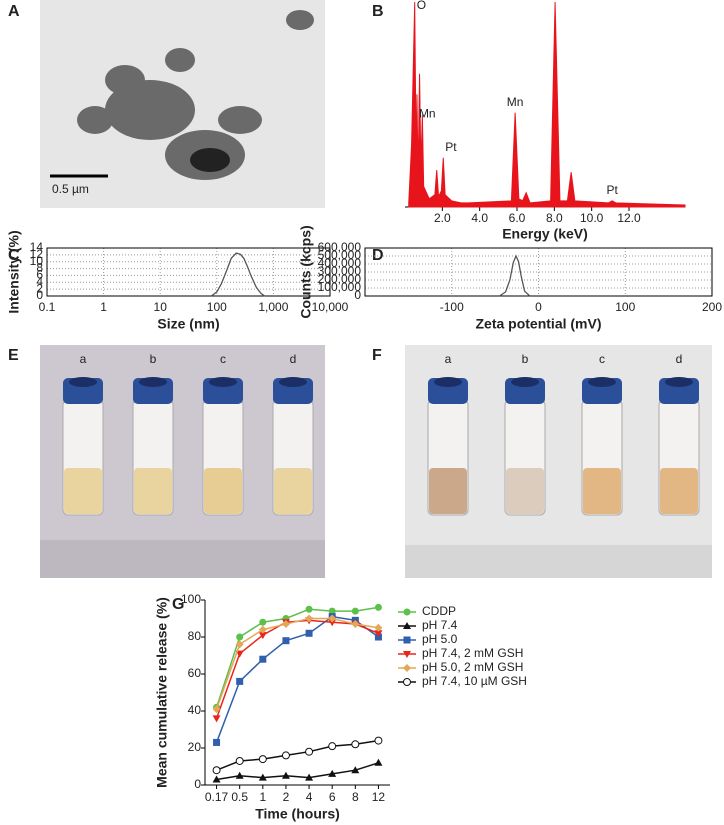 Image resolution: width=724 pixels, height=825 pixels. What do you see at coordinates (479, 218) in the screenshot?
I see `x-tick-label: 4.0` at bounding box center [479, 218].